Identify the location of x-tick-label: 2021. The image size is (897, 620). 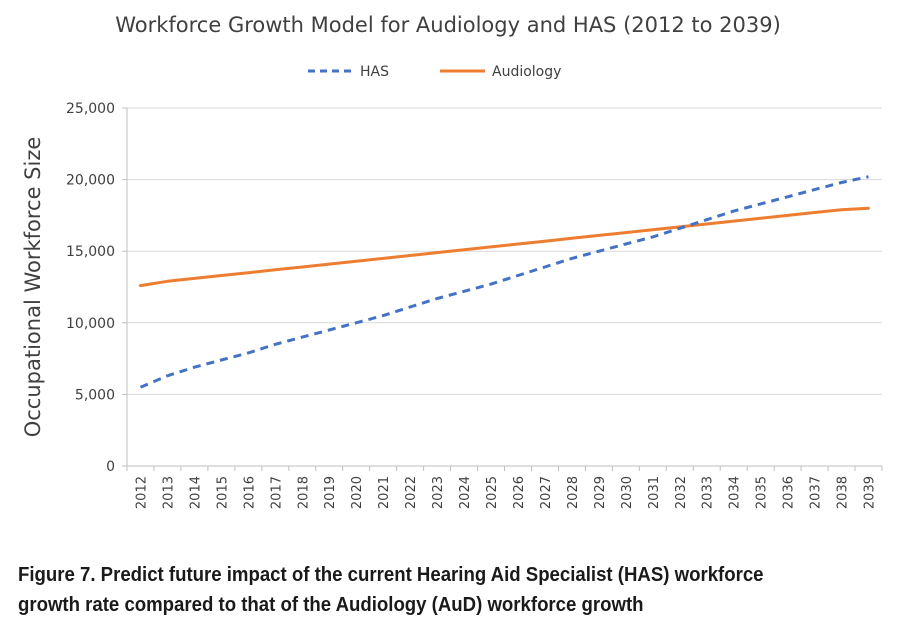
(384, 492).